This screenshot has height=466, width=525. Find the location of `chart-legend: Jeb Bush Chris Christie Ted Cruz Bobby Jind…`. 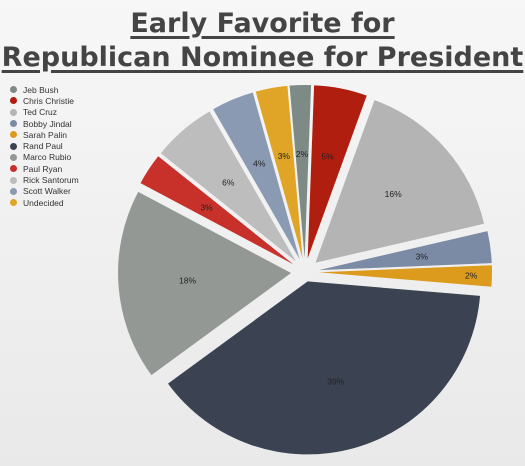

chart-legend: Jeb Bush Chris Christie Ted Cruz Bobby Jind… is located at coordinates (44, 146).